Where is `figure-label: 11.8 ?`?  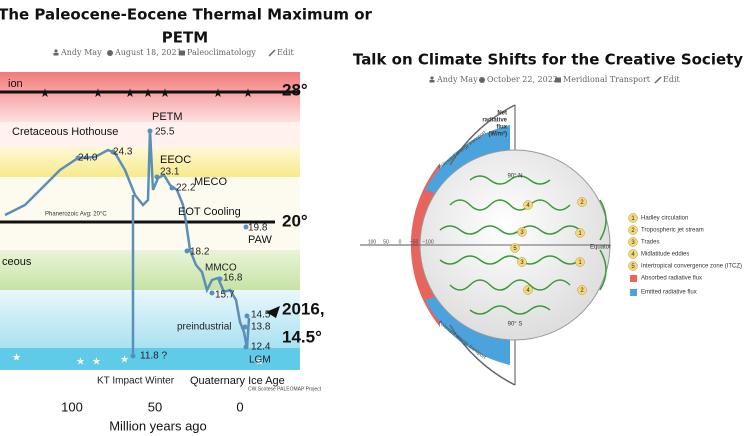 figure-label: 11.8 ? is located at coordinates (153, 356).